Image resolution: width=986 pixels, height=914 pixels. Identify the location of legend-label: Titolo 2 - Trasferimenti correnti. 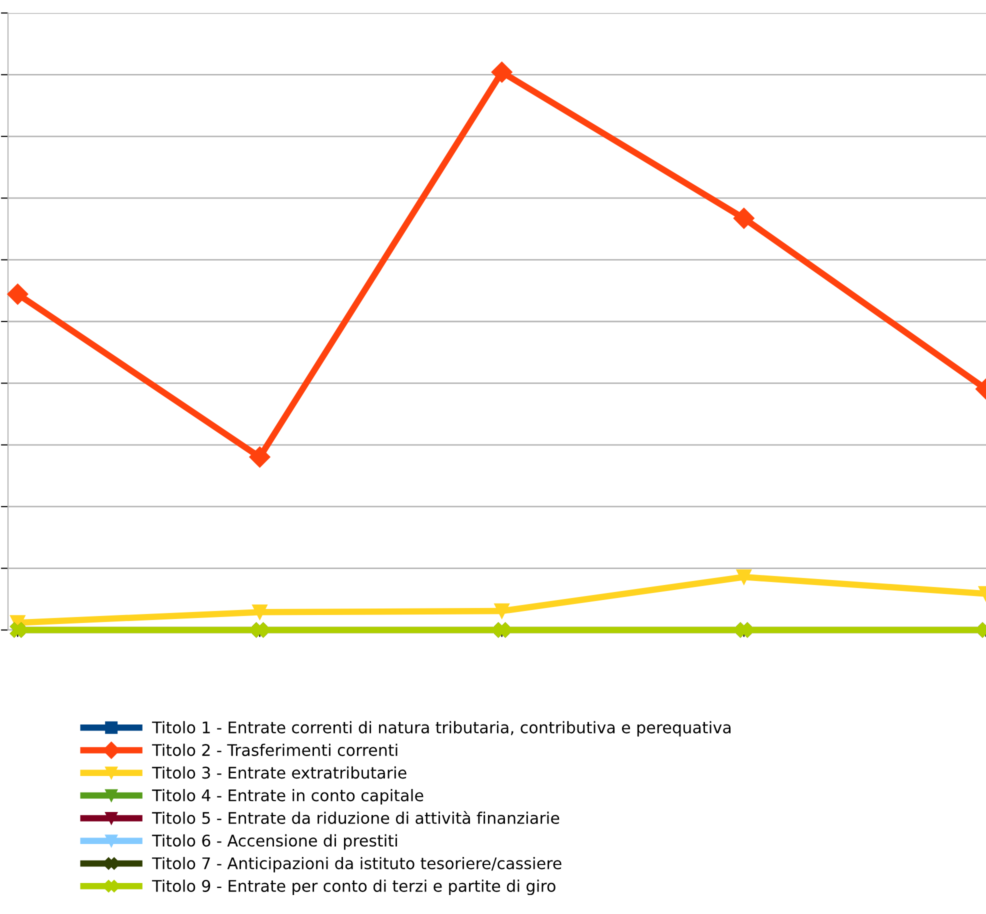
(275, 750).